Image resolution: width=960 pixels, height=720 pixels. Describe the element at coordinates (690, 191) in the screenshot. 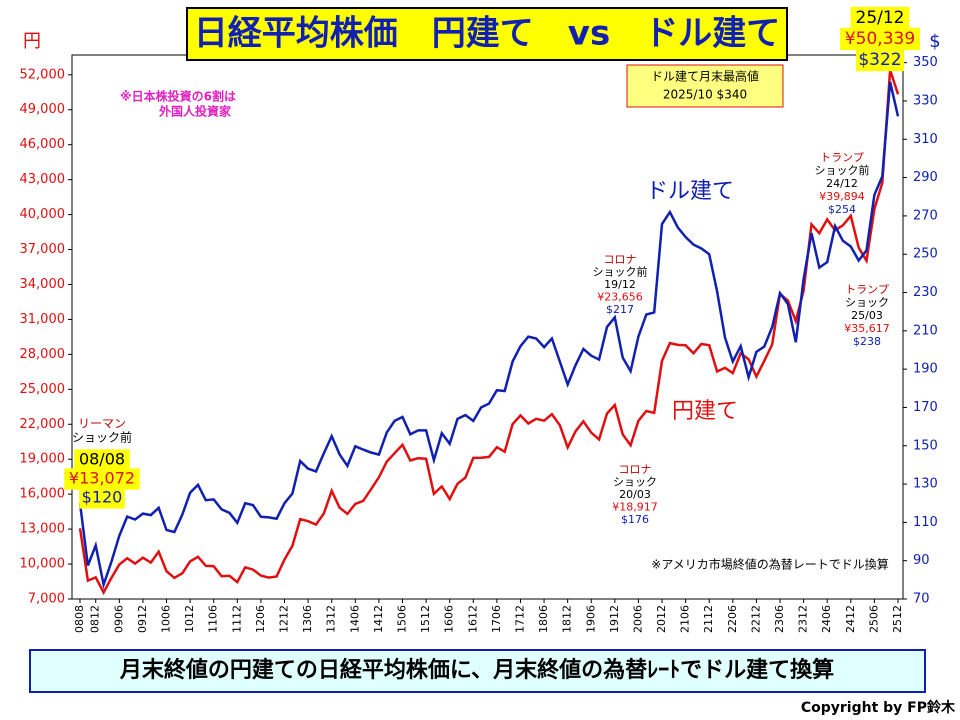

I see `series-label: ドル建て` at that location.